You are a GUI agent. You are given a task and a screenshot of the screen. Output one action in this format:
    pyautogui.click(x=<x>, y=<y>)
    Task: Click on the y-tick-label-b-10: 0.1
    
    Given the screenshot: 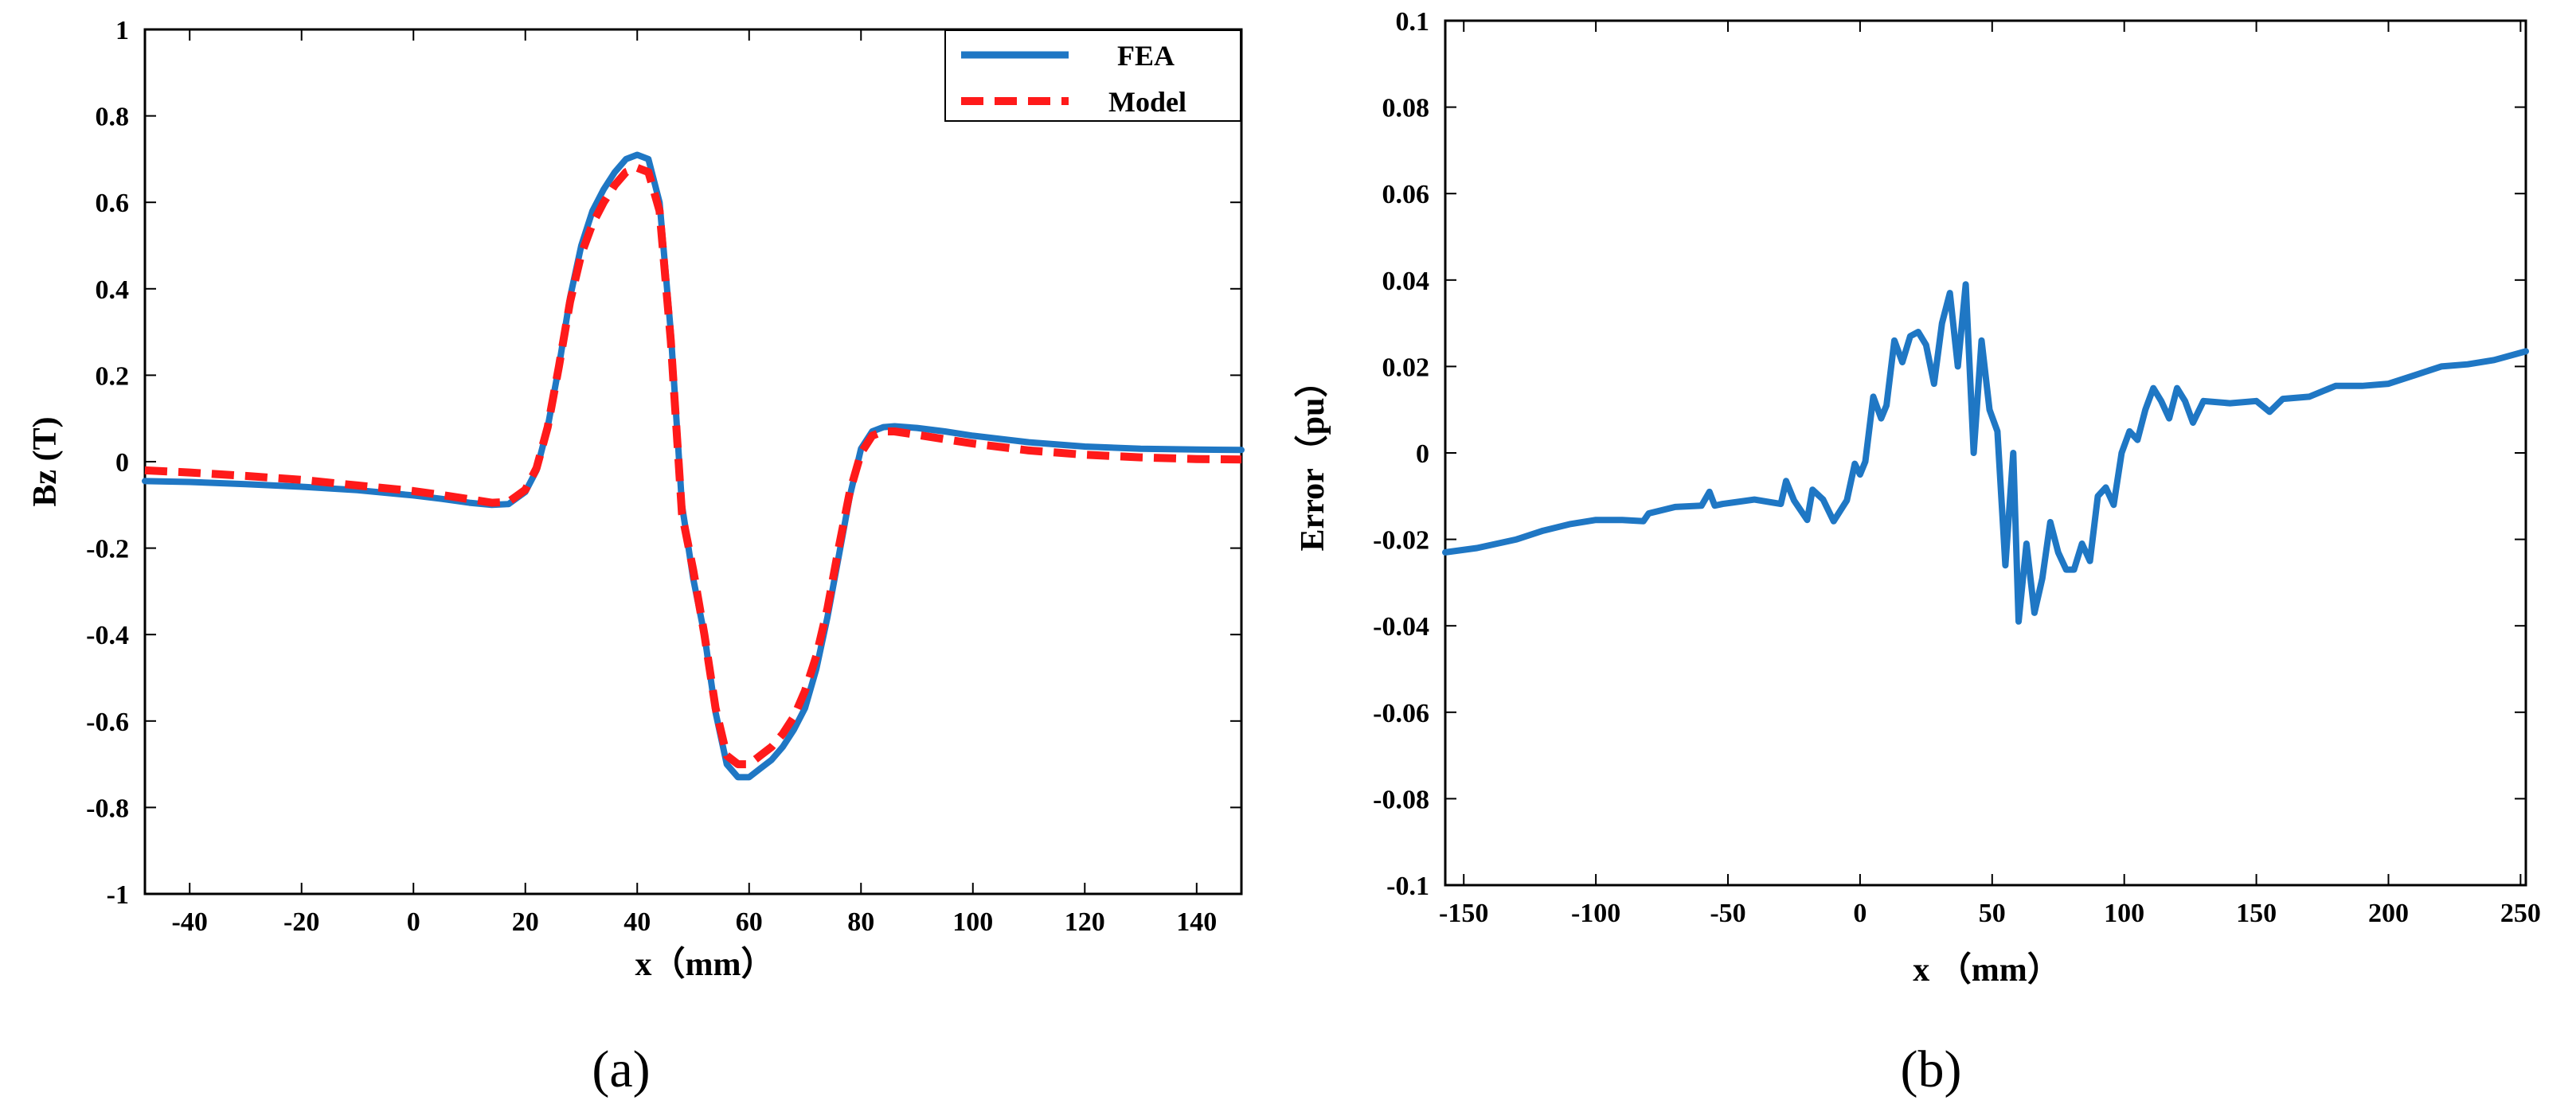 What is the action you would take?
    pyautogui.click(x=1413, y=22)
    